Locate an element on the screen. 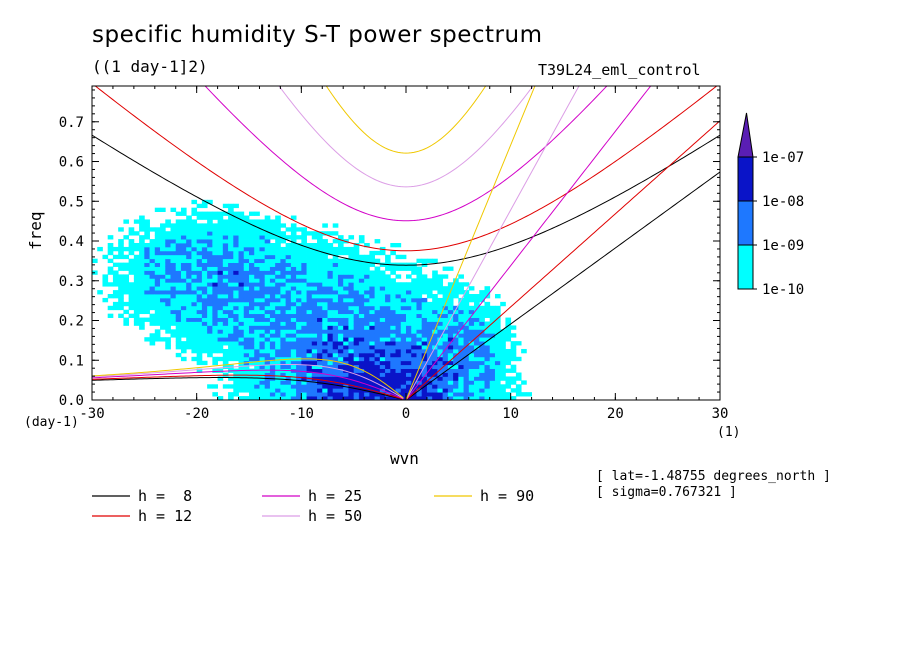 This screenshot has width=904, height=654. run-label: T39L24_eml_control is located at coordinates (619, 70).